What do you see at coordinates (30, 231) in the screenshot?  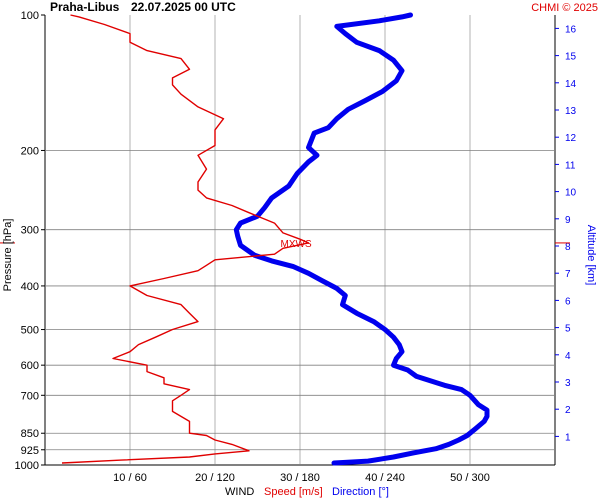 I see `pressure-tick-label: 300` at bounding box center [30, 231].